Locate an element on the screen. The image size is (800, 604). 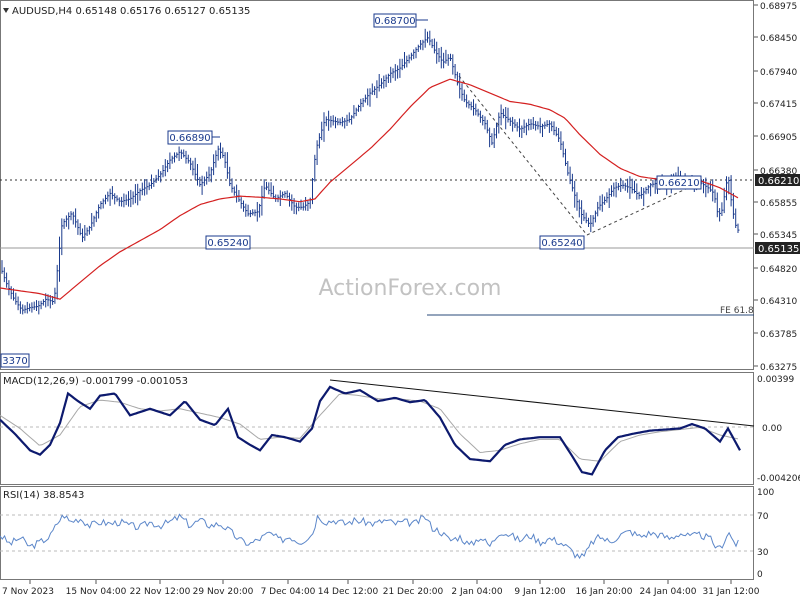
annotation-low-left: 3370 is located at coordinates (15, 360).